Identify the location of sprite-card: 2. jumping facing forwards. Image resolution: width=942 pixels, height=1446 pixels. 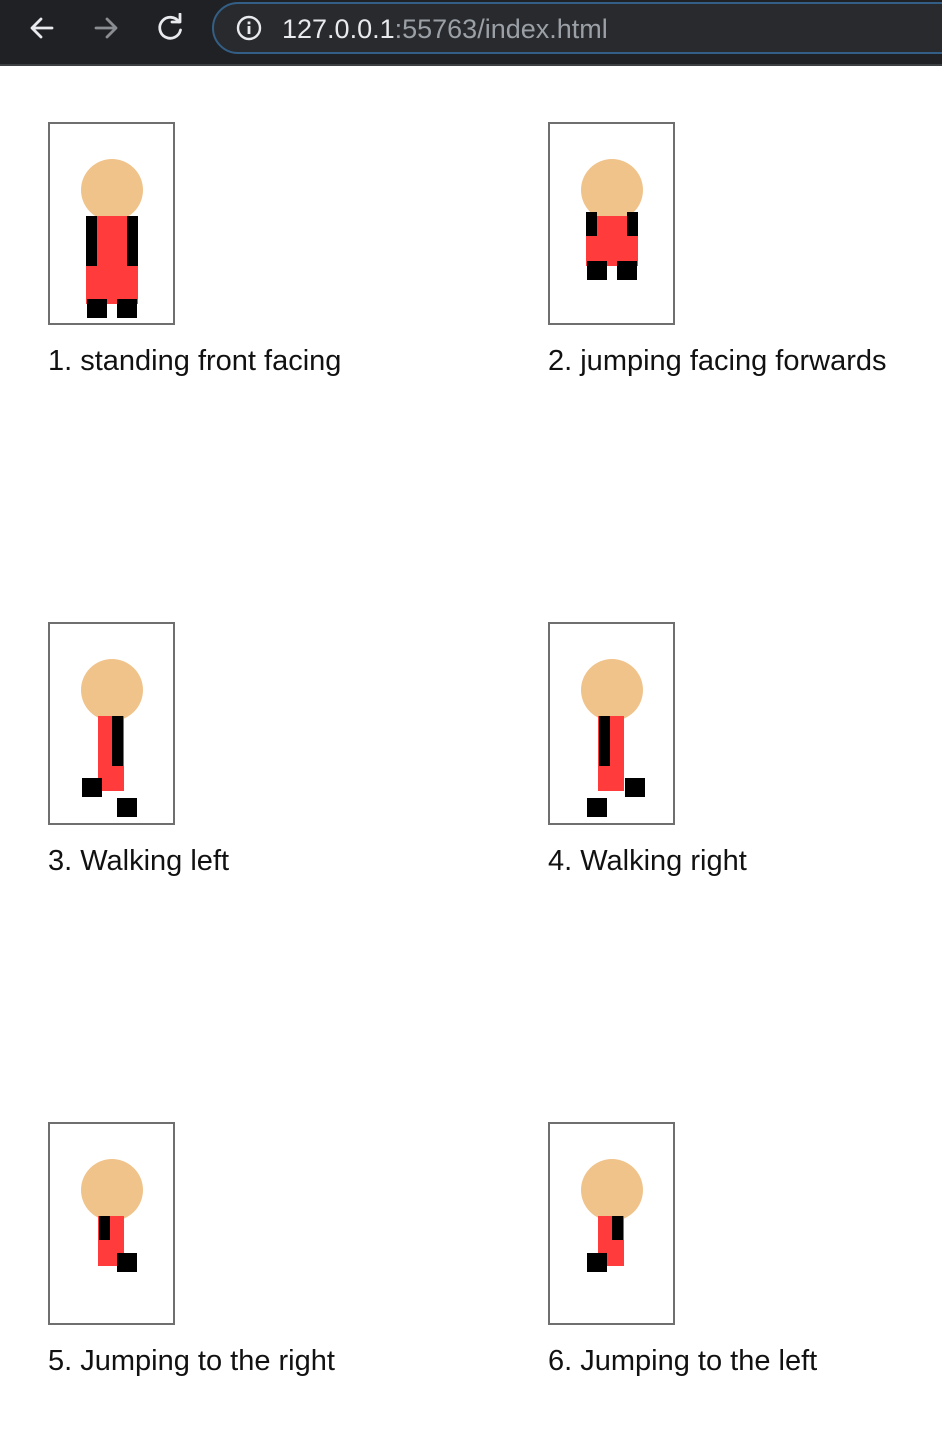
(745, 272).